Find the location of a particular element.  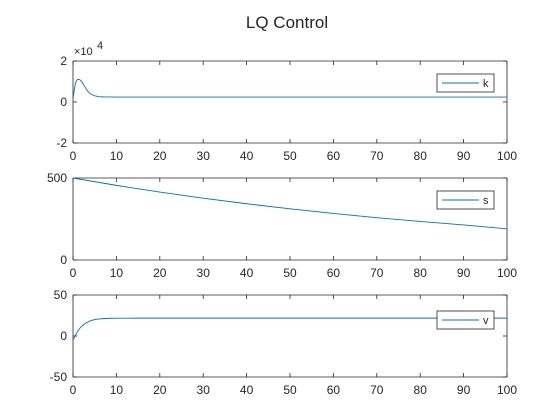

series-line-s is located at coordinates (290, 203).